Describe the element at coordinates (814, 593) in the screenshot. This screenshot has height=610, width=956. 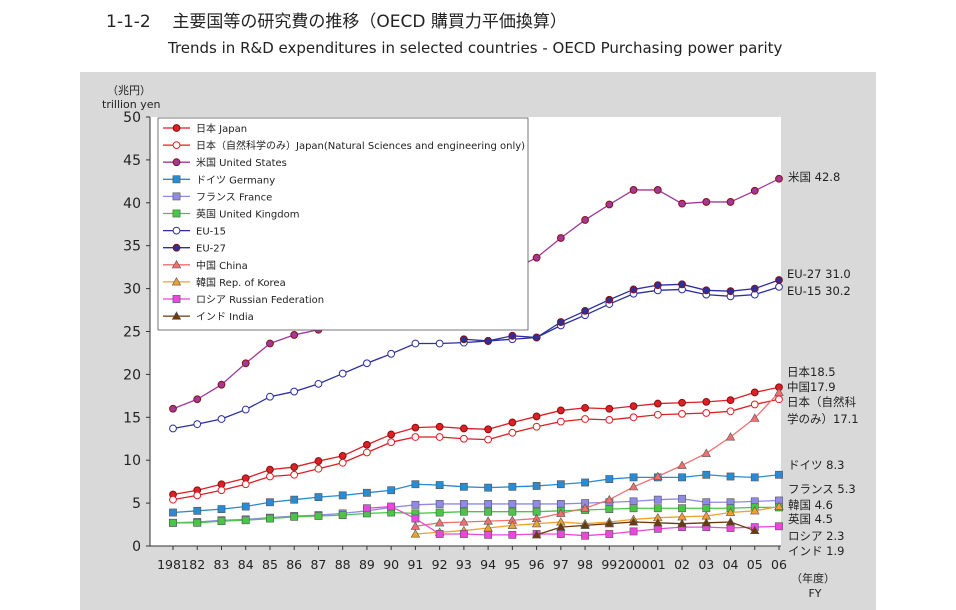
I see `x-axis-unit-en: FY` at that location.